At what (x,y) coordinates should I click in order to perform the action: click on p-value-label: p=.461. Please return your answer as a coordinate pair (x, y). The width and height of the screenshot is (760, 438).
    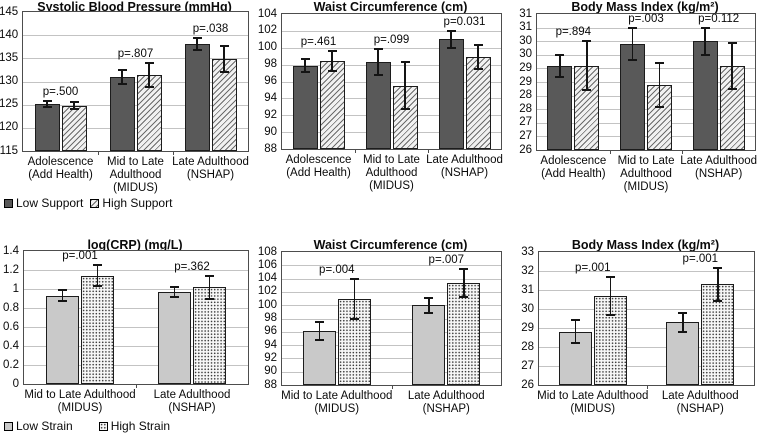
    Looking at the image, I should click on (318, 42).